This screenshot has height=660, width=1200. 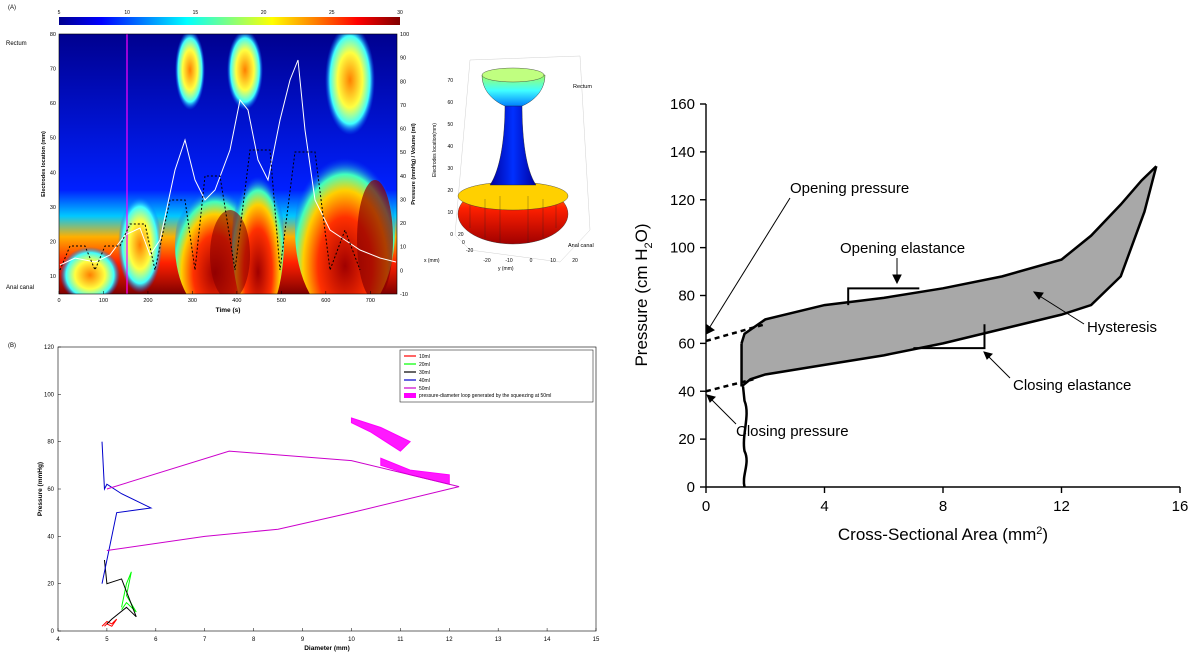 I want to click on y-tick-label-left: 20, so click(x=53, y=242).